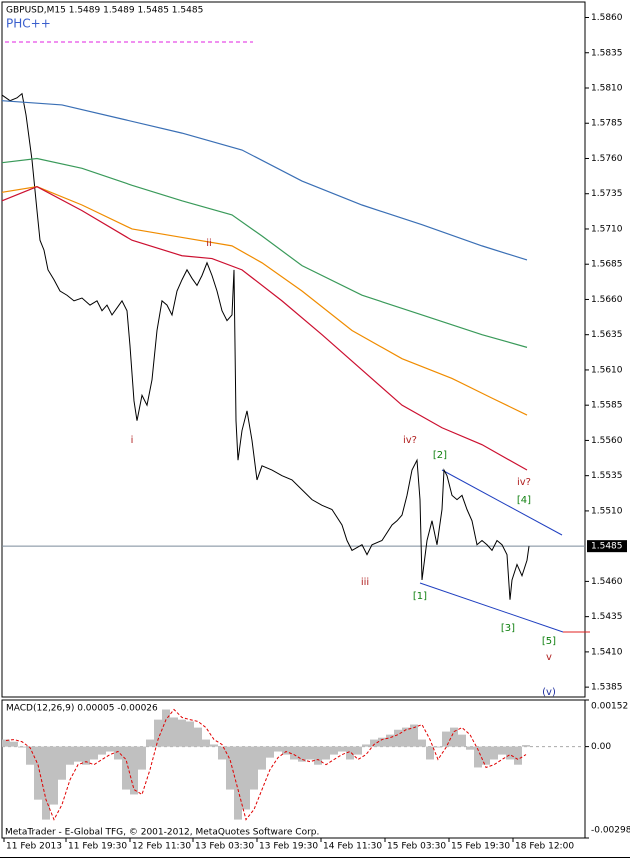  I want to click on x-tick-label: 13 Feb 19:30, so click(288, 847).